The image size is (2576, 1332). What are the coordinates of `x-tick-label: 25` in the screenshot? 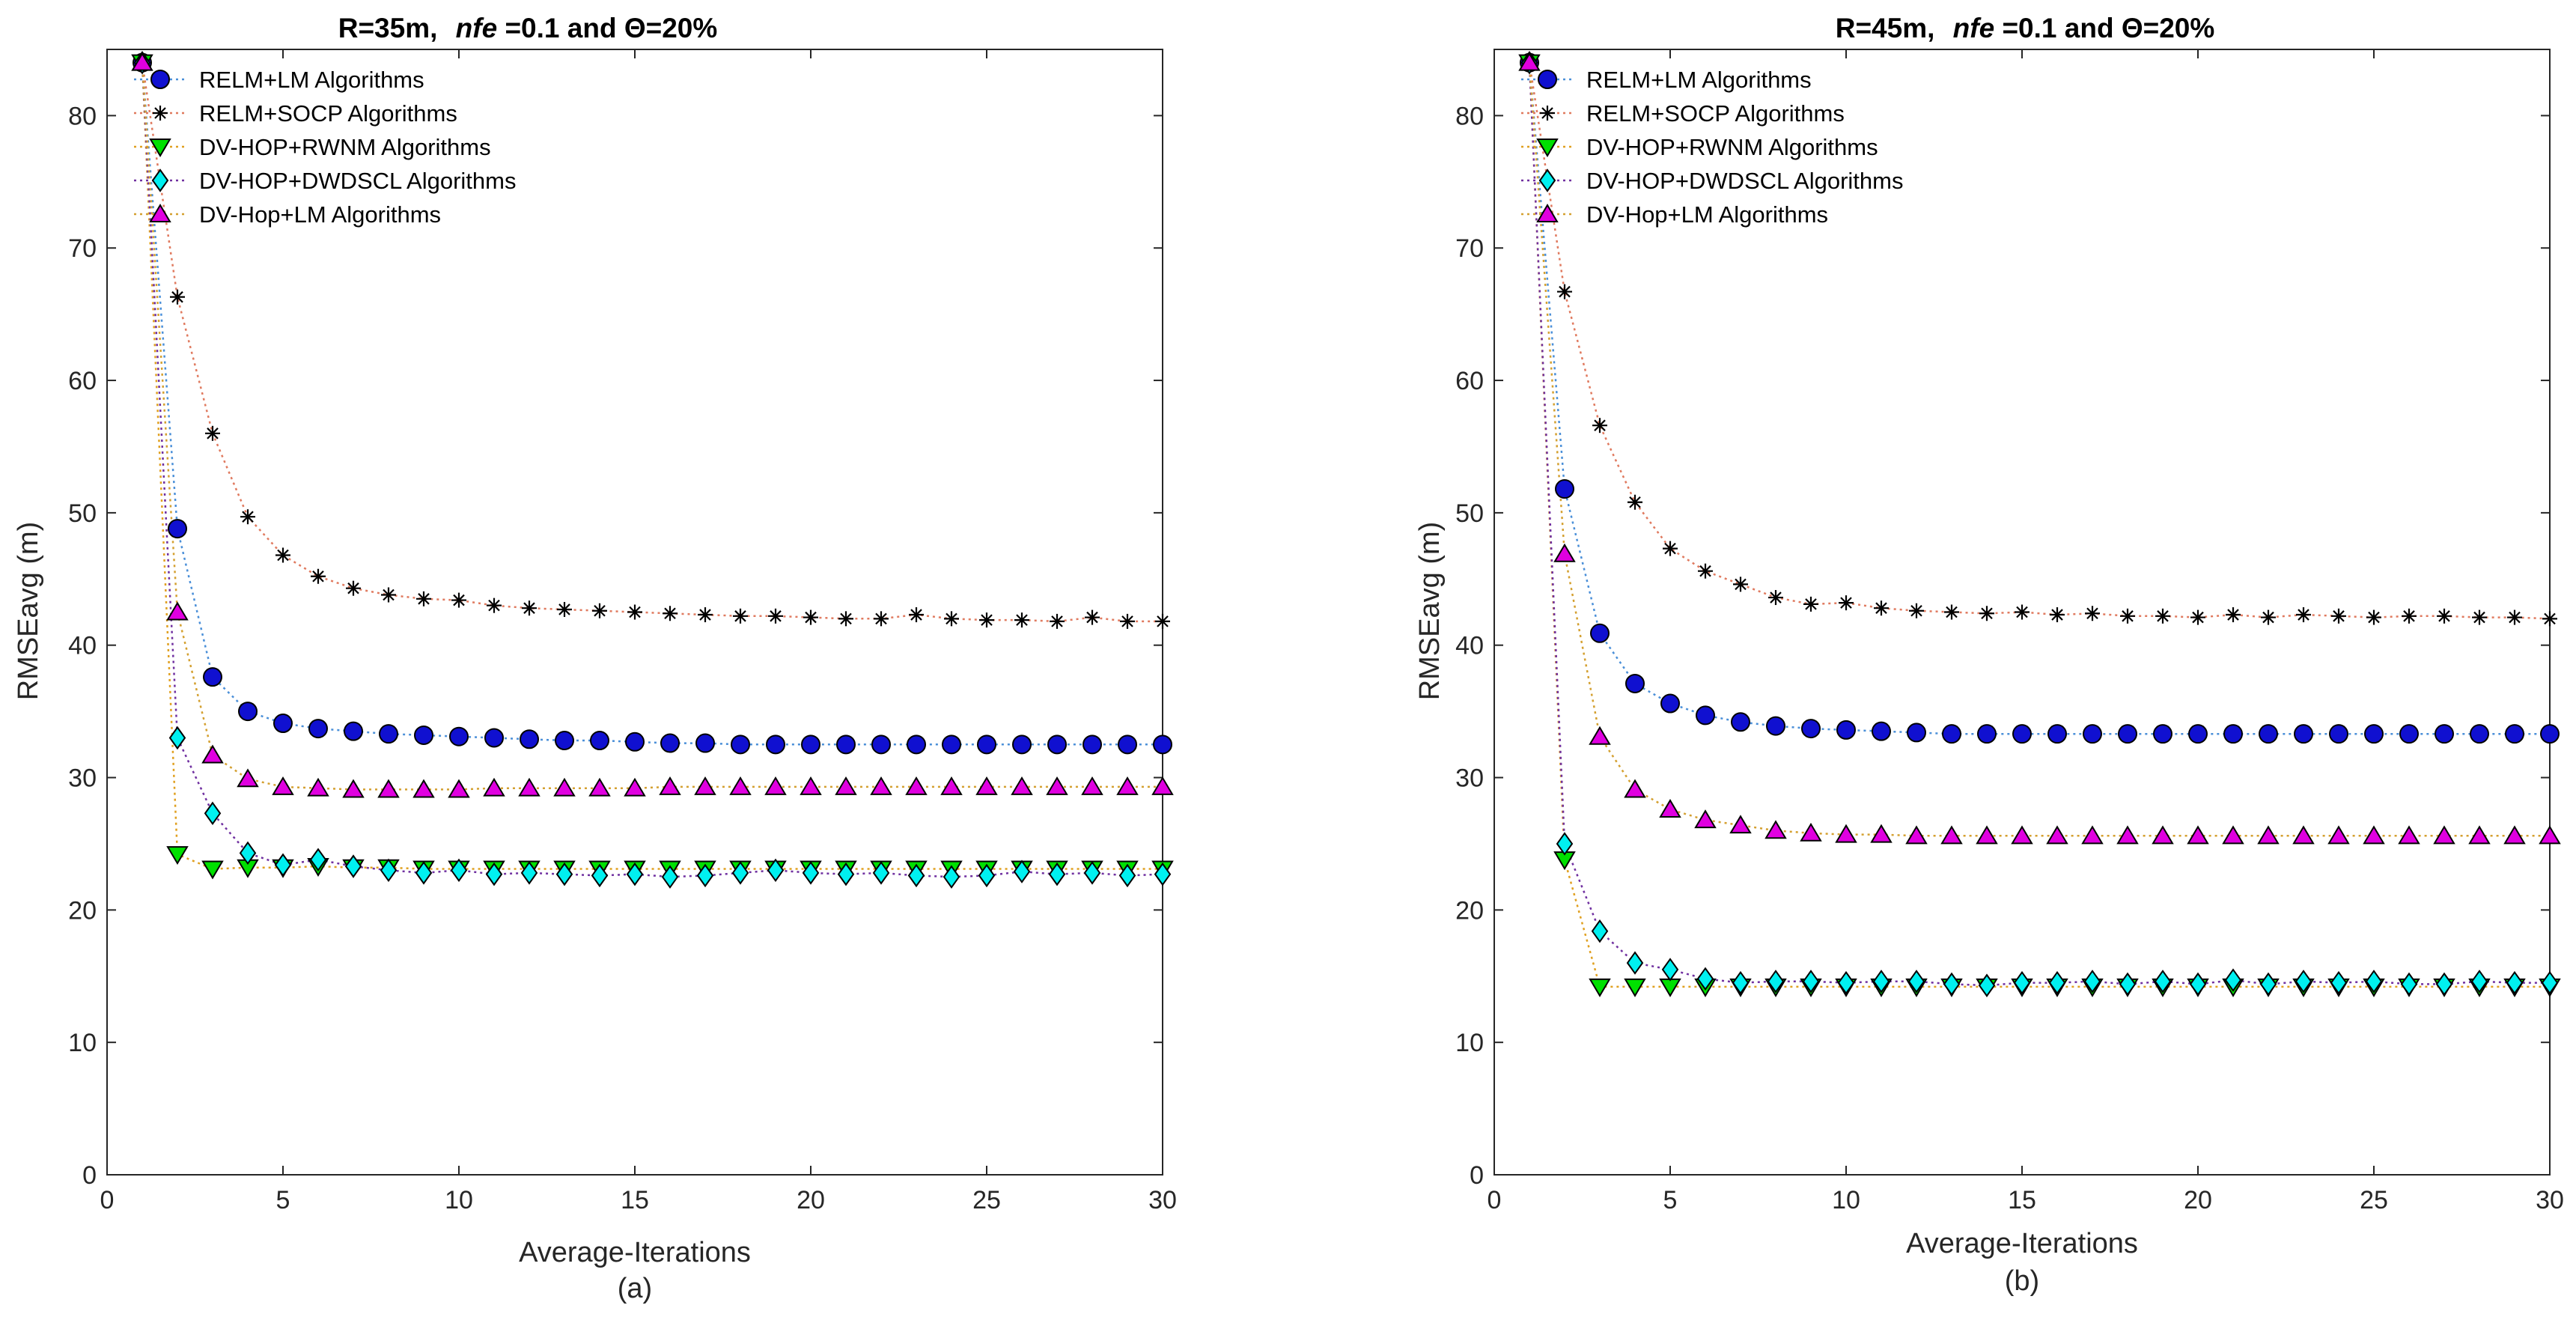 It's located at (2374, 1200).